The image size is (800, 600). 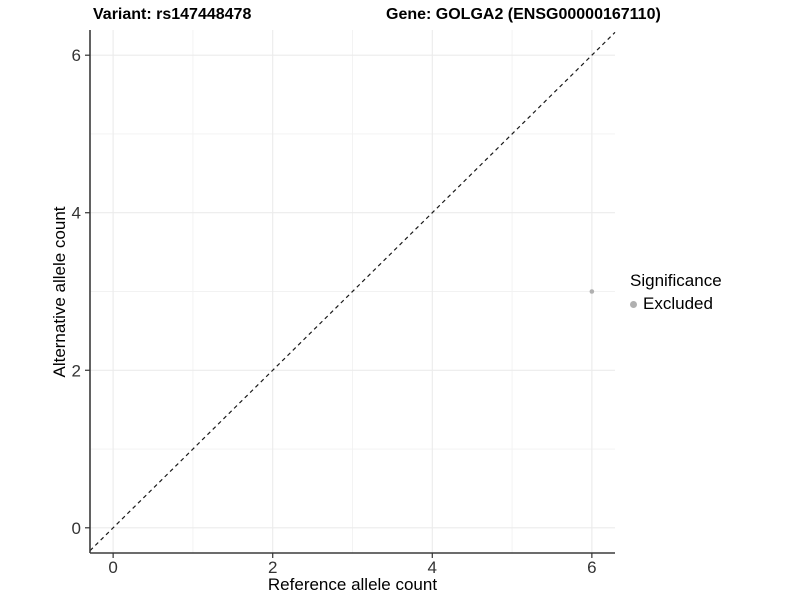 I want to click on excluded-point-icon, so click(x=633, y=304).